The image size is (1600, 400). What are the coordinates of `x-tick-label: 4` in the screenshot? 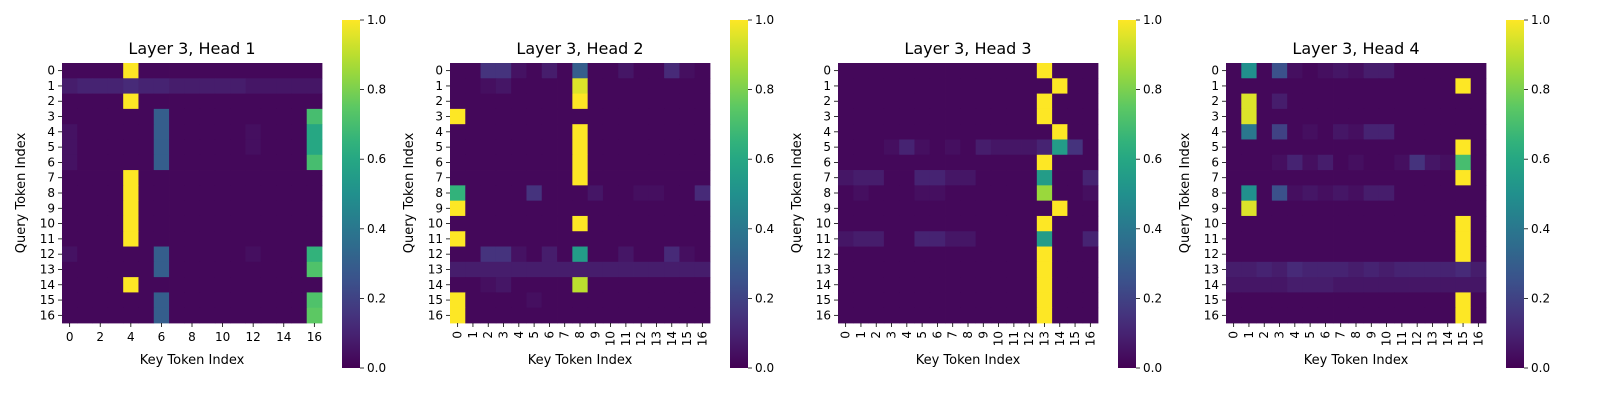 It's located at (907, 335).